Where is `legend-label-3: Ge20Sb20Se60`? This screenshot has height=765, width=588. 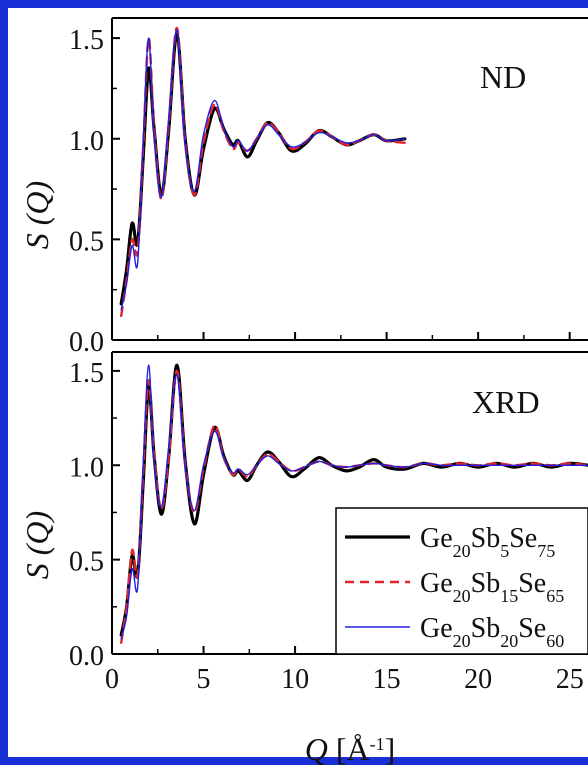
legend-label-3: Ge20Sb20Se60 is located at coordinates (492, 632).